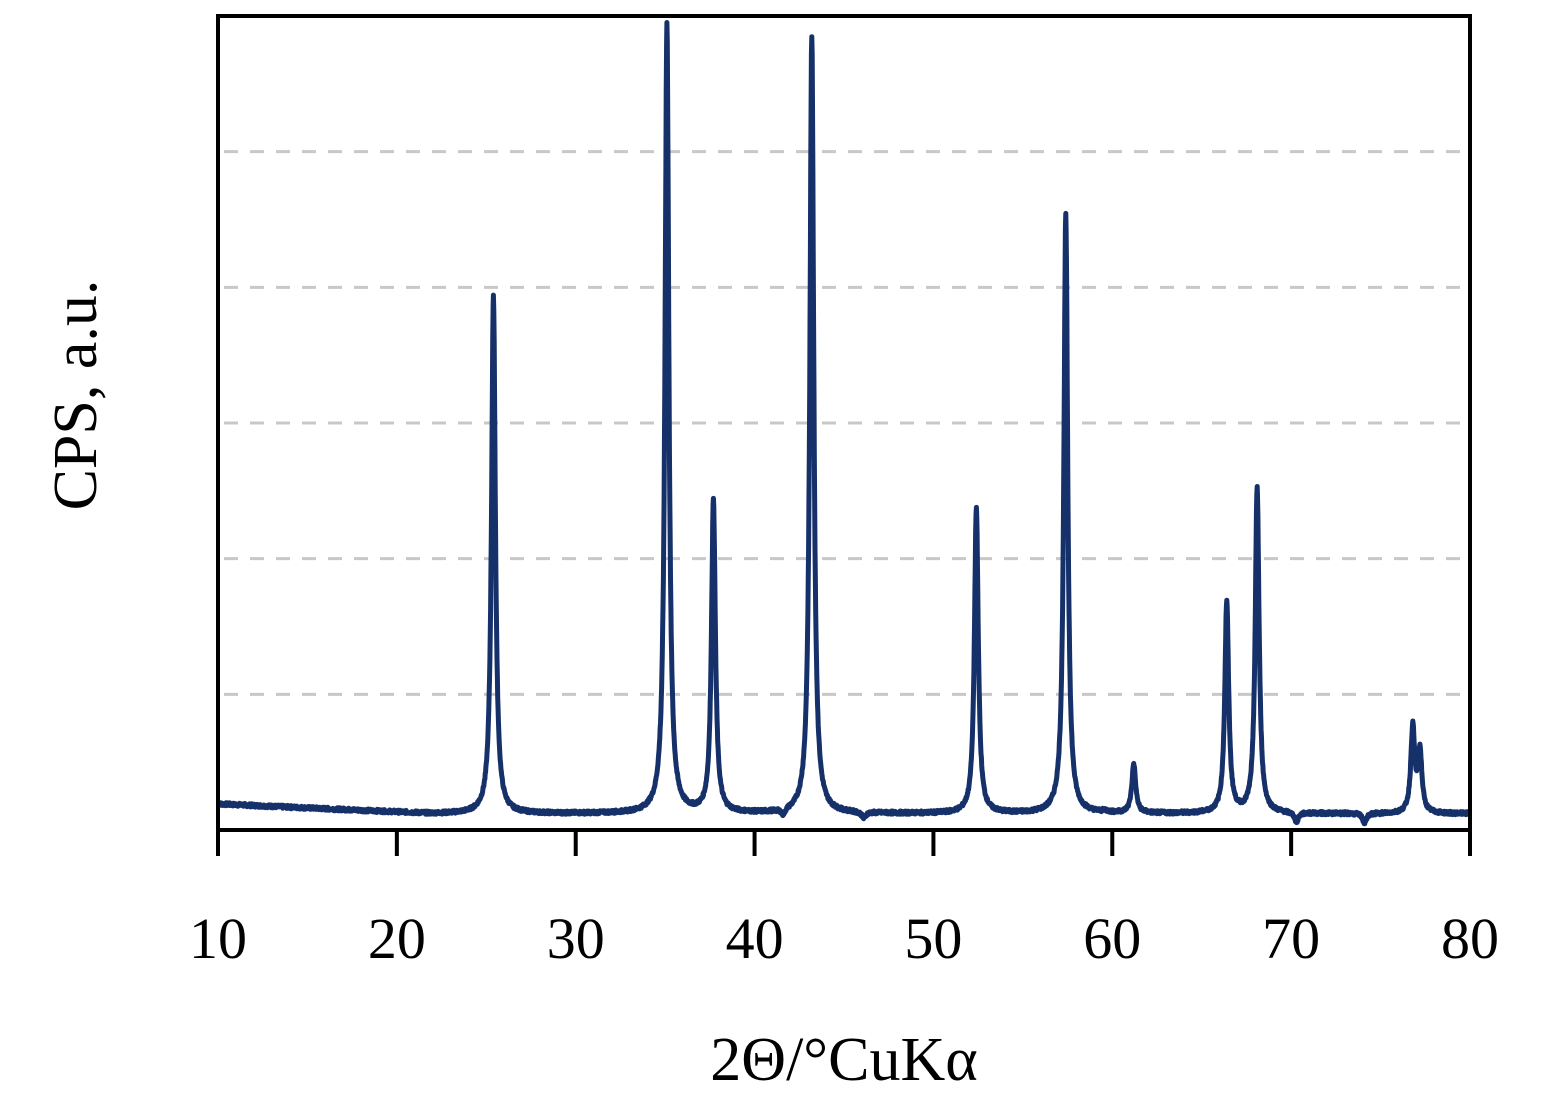 The width and height of the screenshot is (1548, 1105). What do you see at coordinates (933, 938) in the screenshot?
I see `x-tick-label: 50` at bounding box center [933, 938].